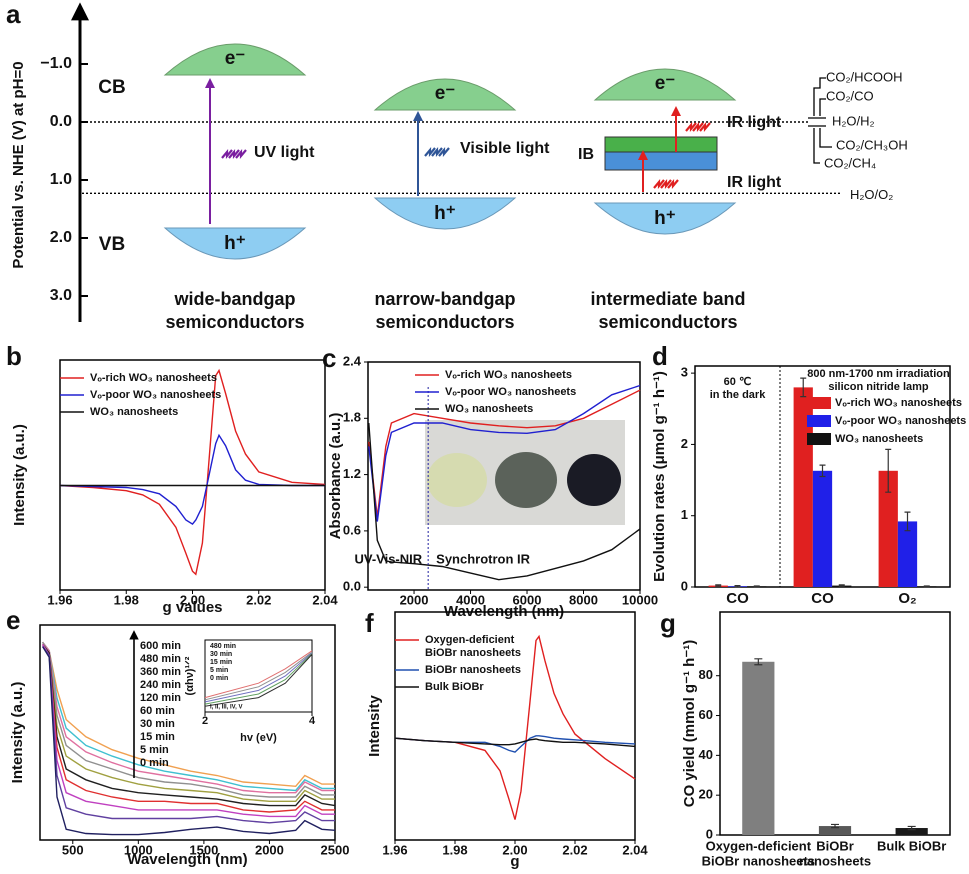 This screenshot has width=969, height=874. I want to click on legend-title: silicon nitride lamp, so click(878, 387).